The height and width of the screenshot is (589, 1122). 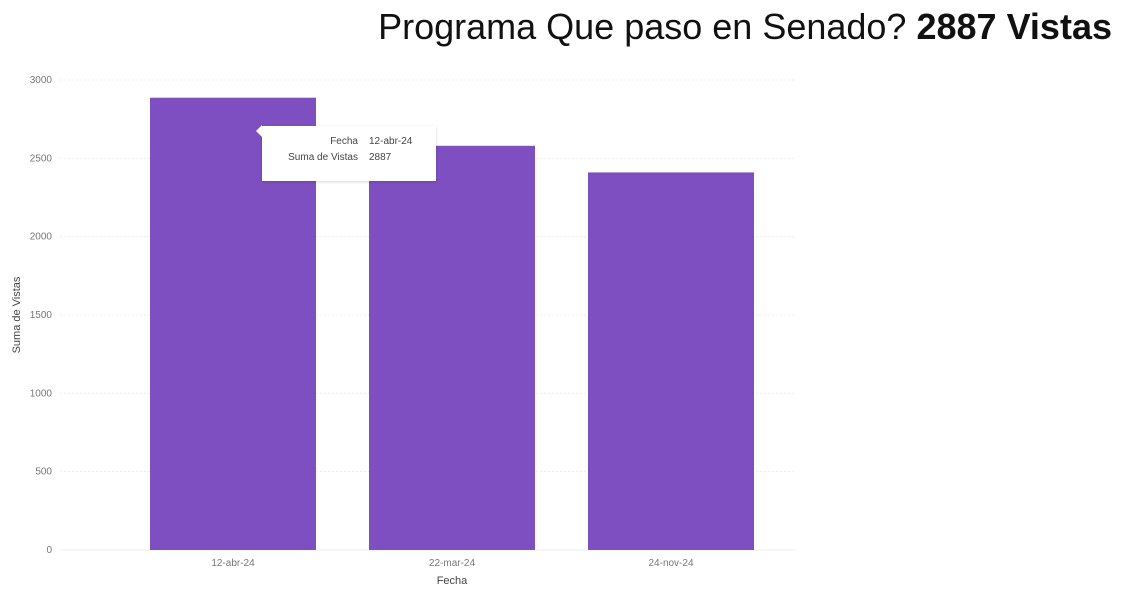 What do you see at coordinates (452, 581) in the screenshot?
I see `x-axis-label: Fecha` at bounding box center [452, 581].